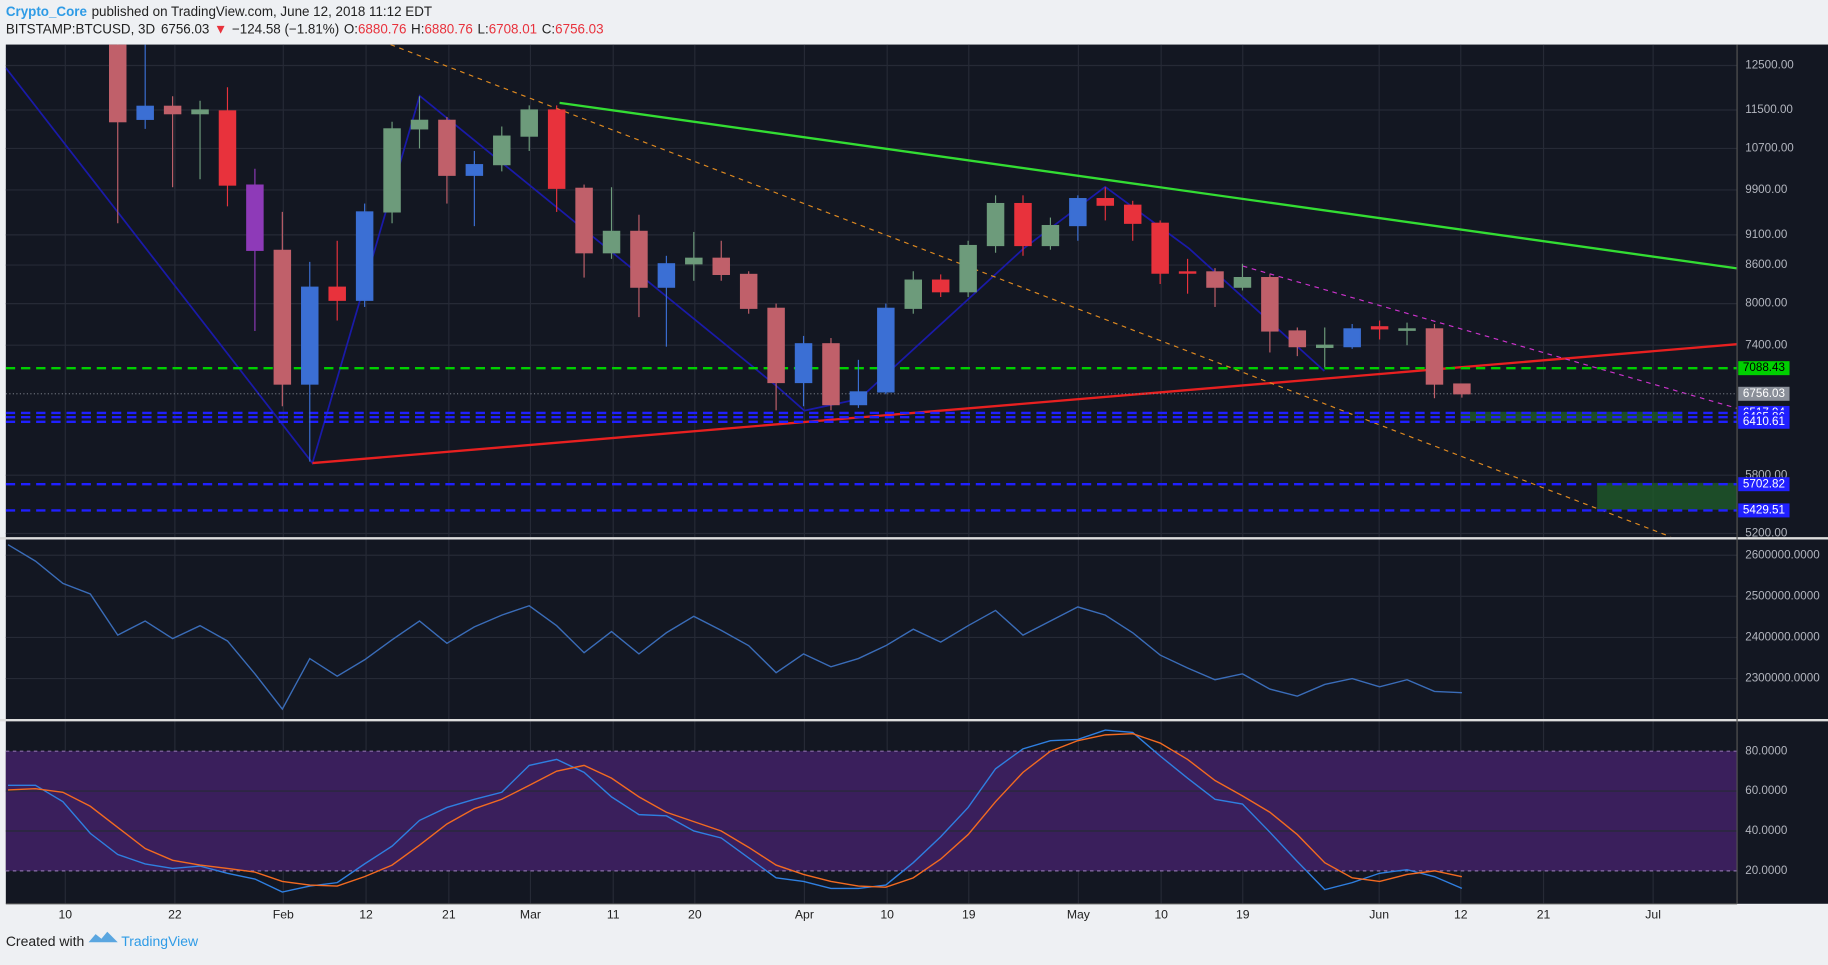  Describe the element at coordinates (1782, 595) in the screenshot. I see `y-tick-label: 2500000.0000` at that location.